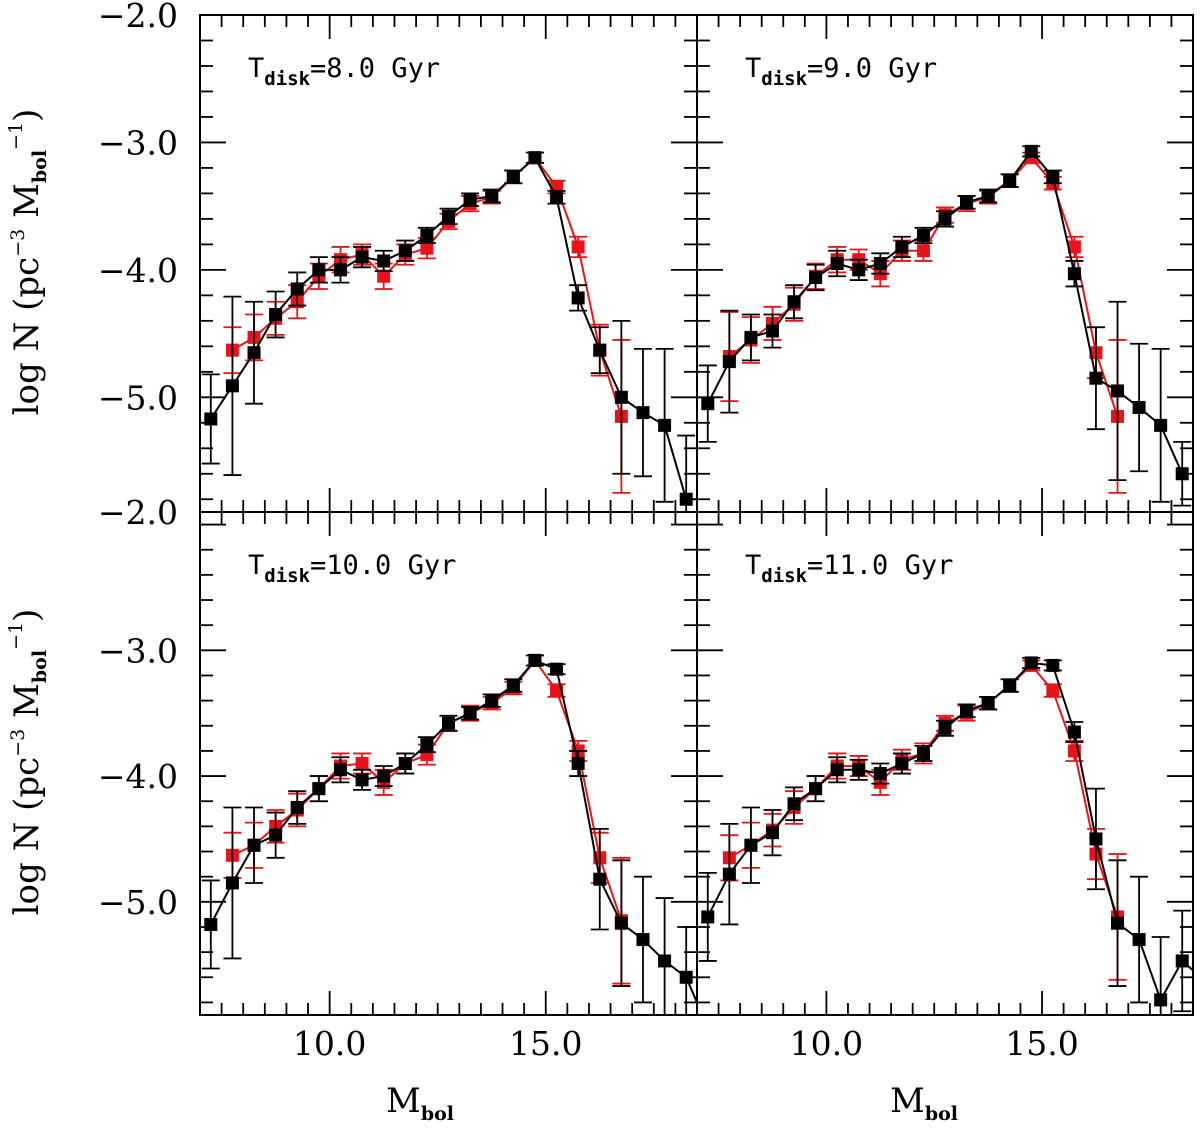 This screenshot has height=1137, width=1200. I want to click on x-tick-label: 10.0, so click(826, 1043).